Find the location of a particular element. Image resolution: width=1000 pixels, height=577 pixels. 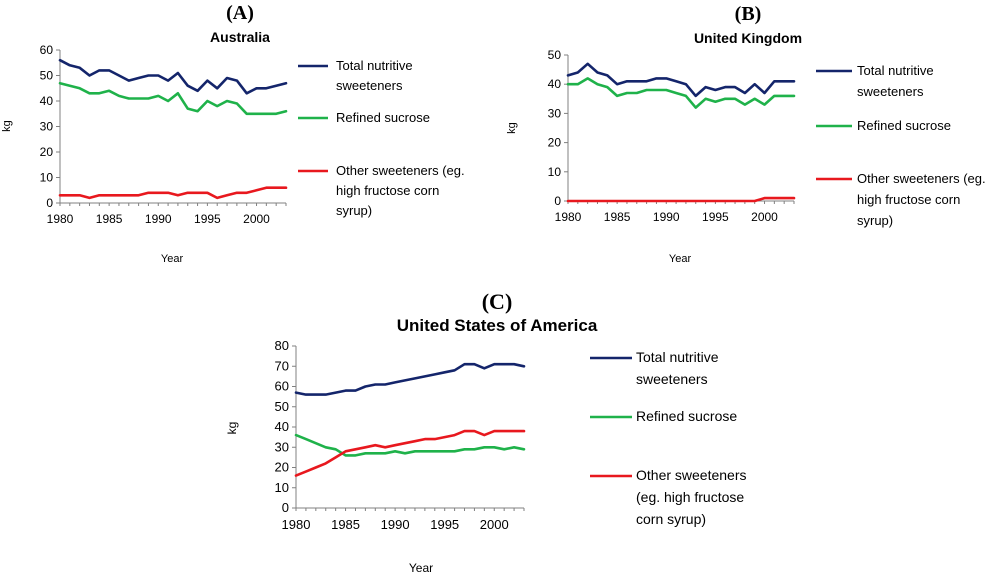

chart-title: Australia is located at coordinates (240, 37).